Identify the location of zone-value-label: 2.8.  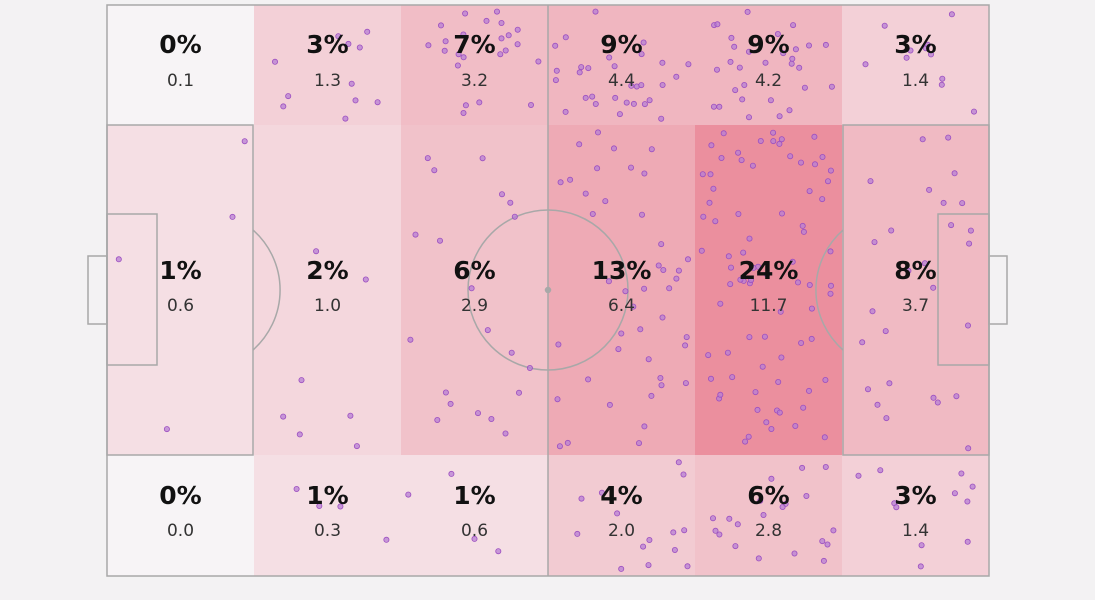
(768, 531).